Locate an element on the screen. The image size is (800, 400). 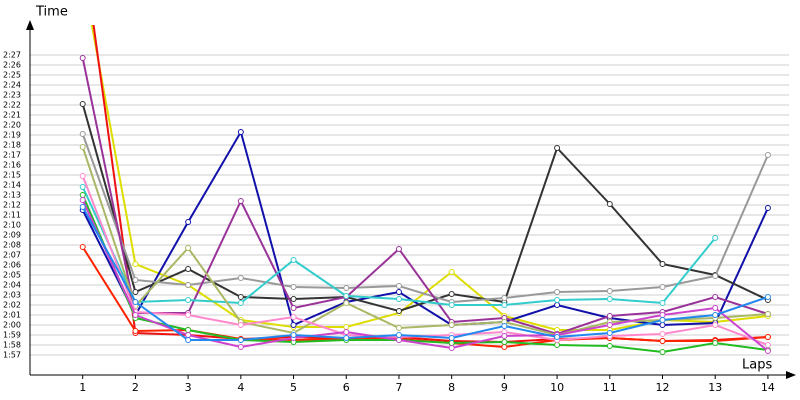
x-tick-label: 9 is located at coordinates (504, 387).